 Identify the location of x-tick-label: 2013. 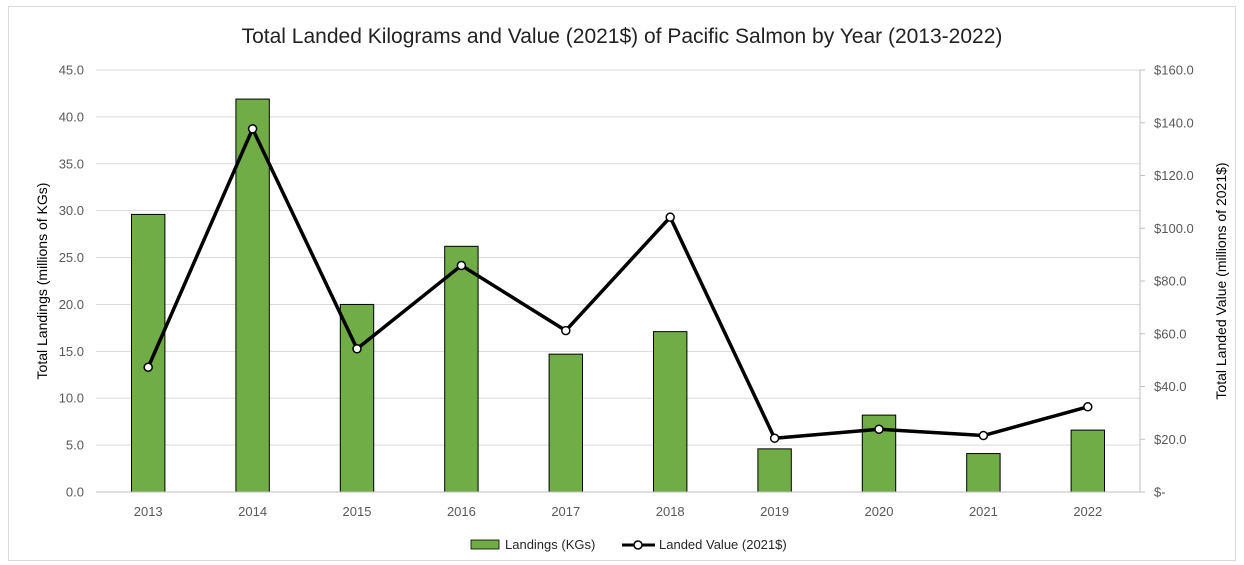
(148, 511).